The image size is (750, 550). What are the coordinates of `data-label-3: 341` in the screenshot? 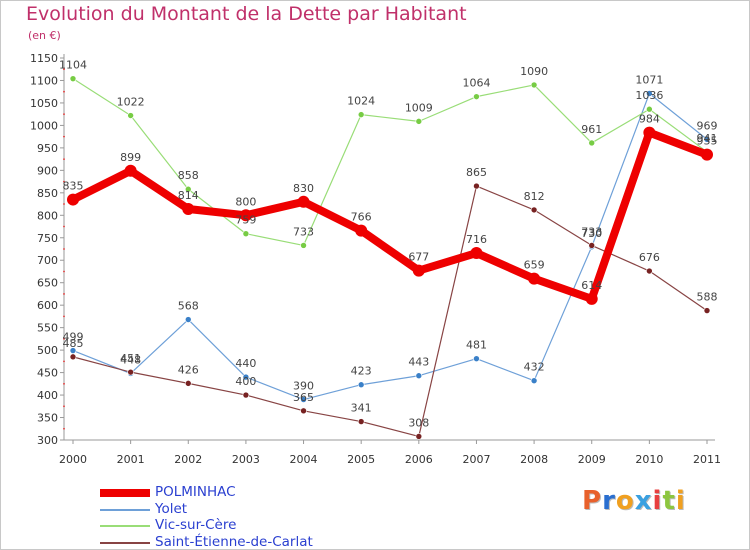 It's located at (361, 408).